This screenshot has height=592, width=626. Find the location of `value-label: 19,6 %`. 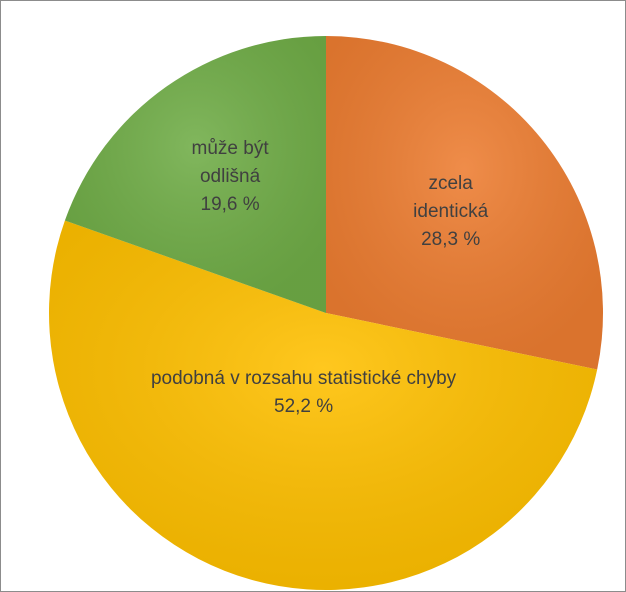

value-label: 19,6 % is located at coordinates (230, 205).